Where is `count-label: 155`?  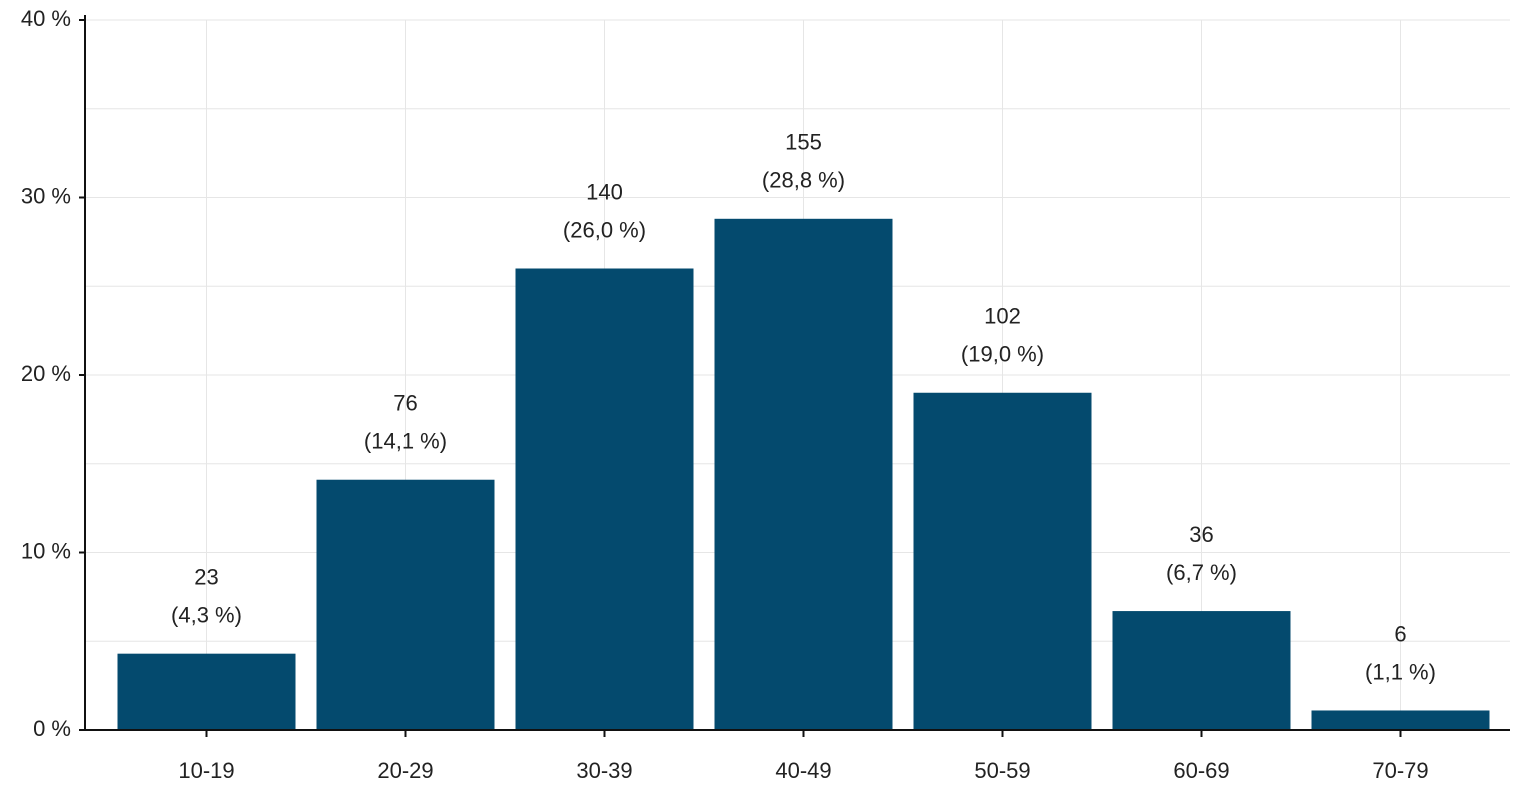 count-label: 155 is located at coordinates (803, 142).